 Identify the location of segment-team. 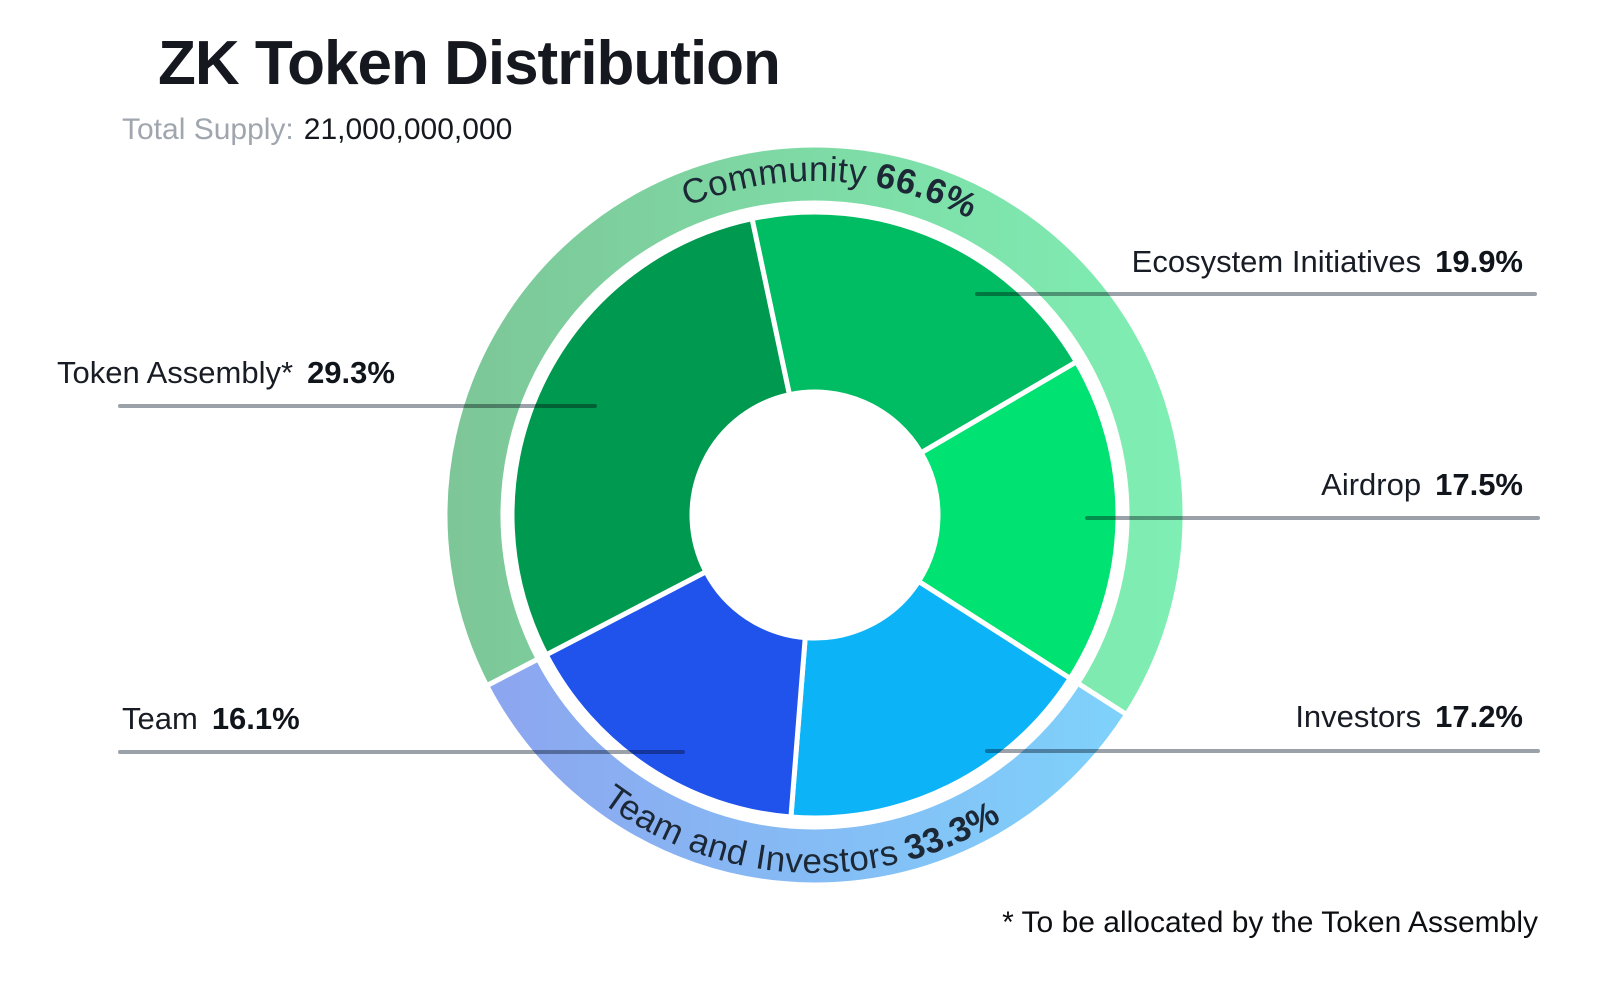
(675, 694).